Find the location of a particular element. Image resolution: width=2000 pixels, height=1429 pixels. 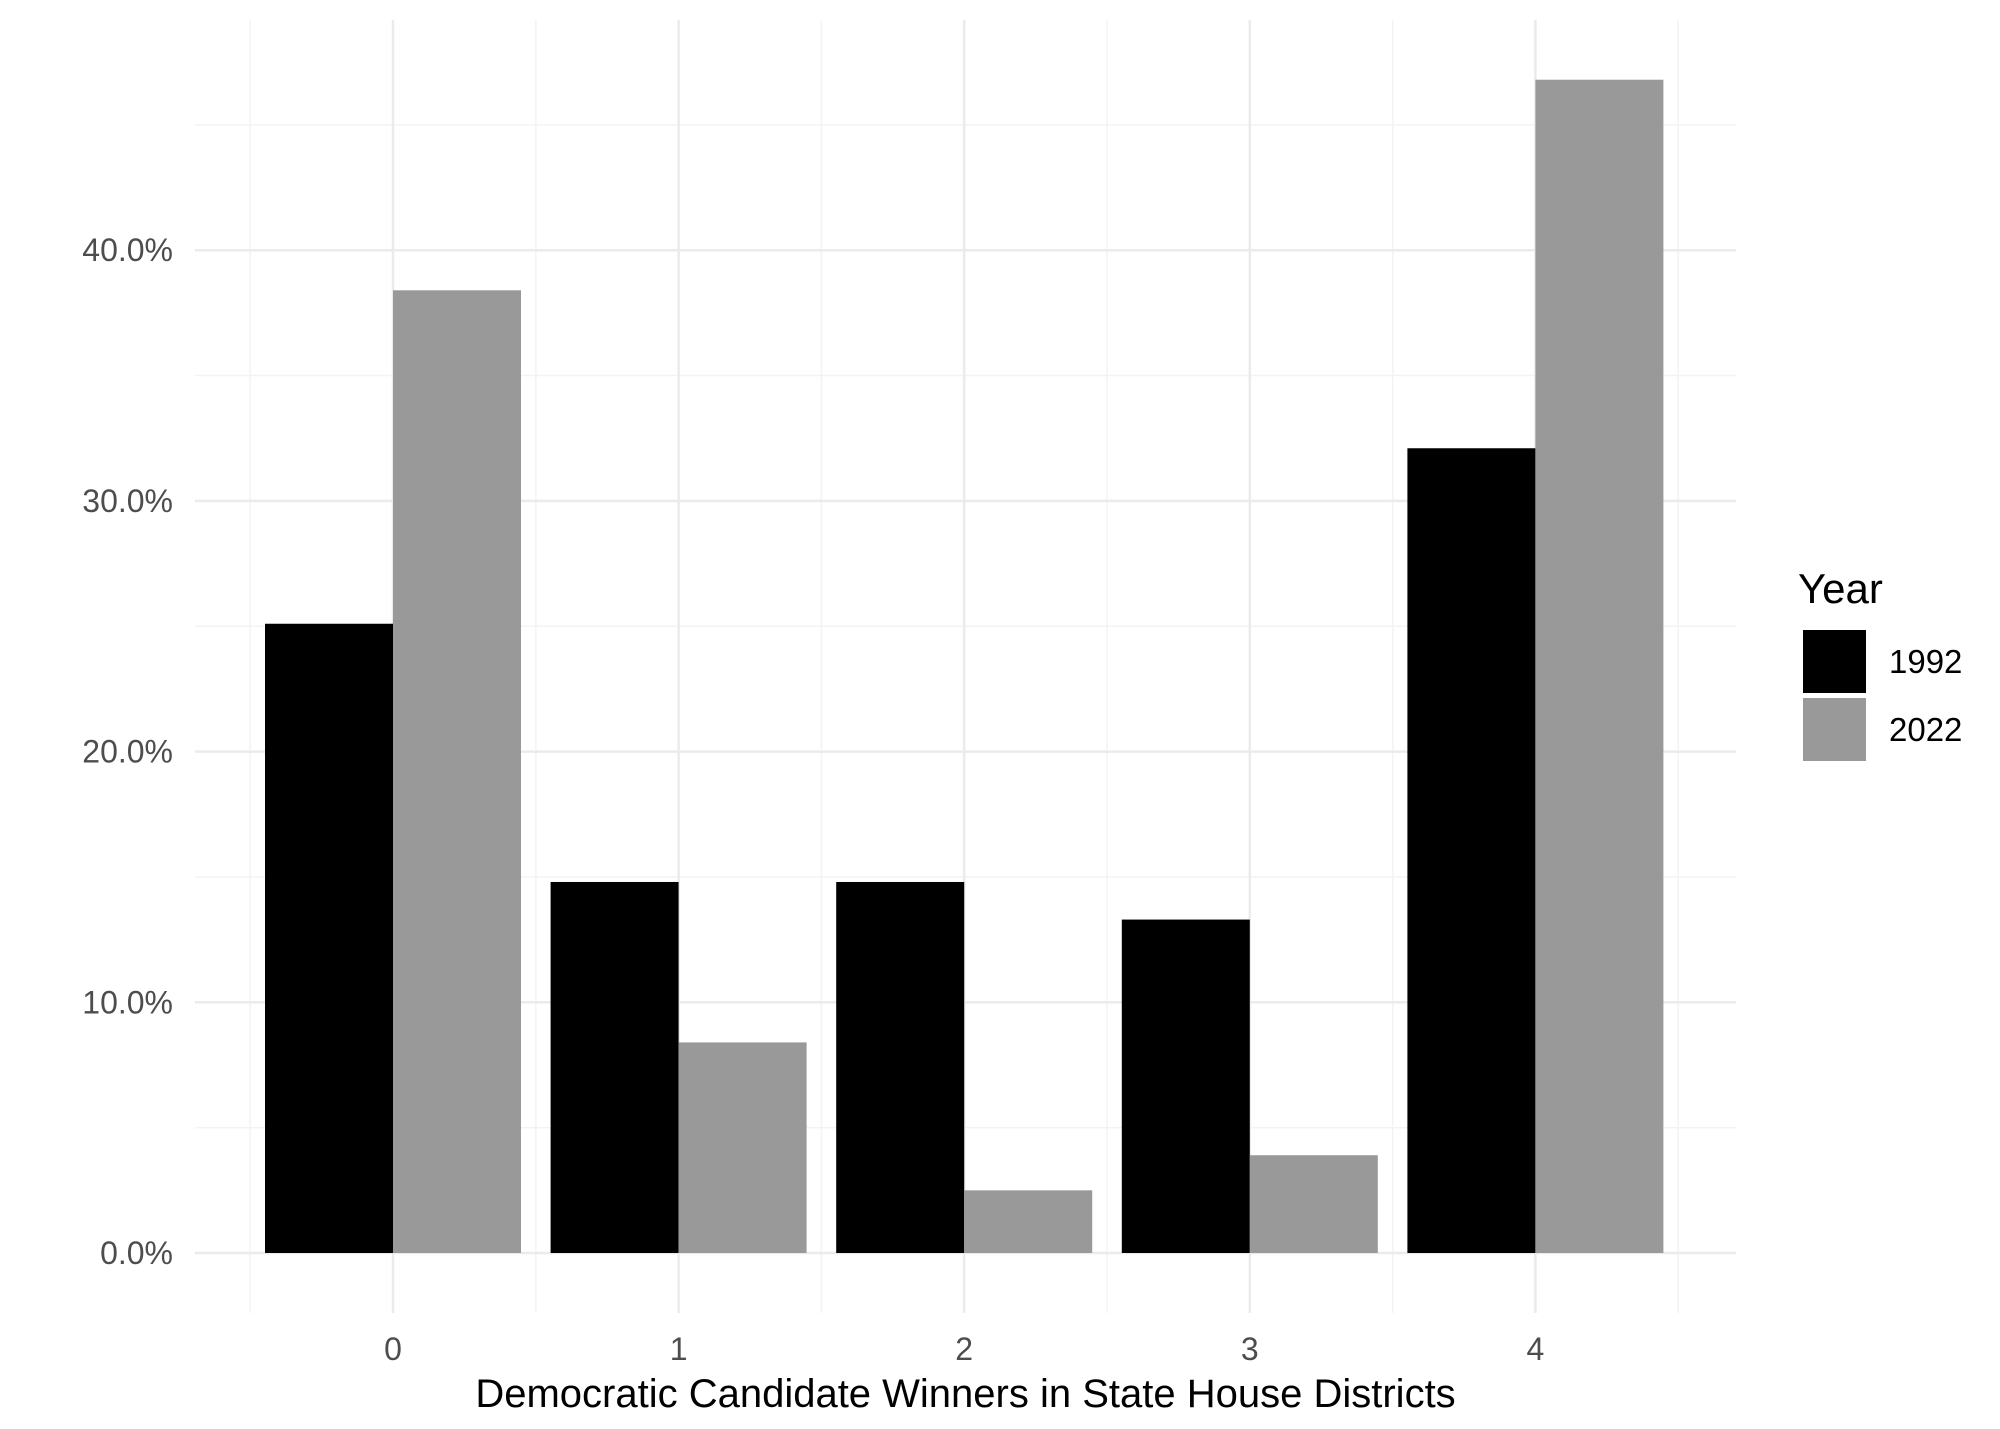

x-tick-label: 2 is located at coordinates (964, 1349).